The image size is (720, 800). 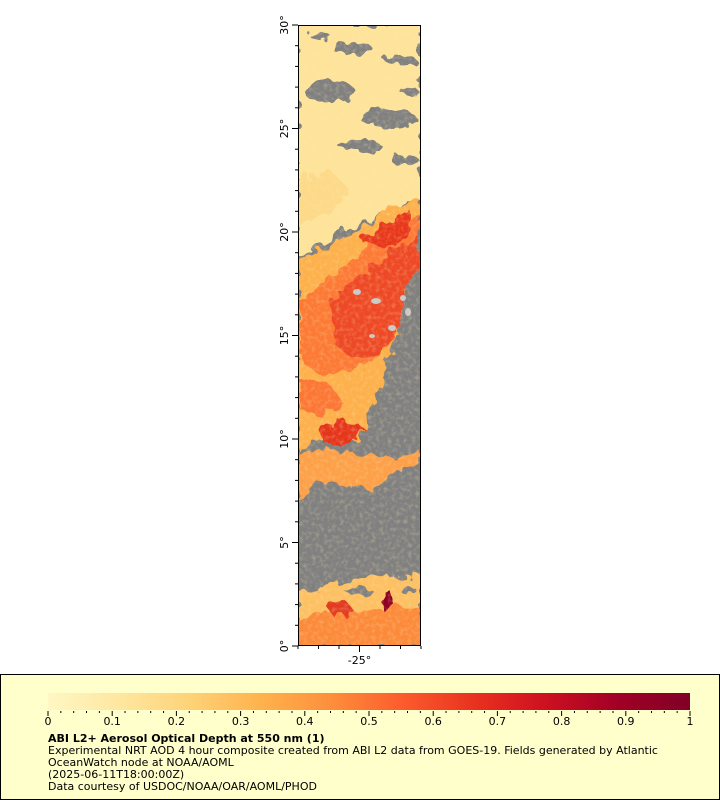 I want to click on latitude-axis: 0° 5° 10° 15° 20° 25° 30°, so click(x=288, y=333).